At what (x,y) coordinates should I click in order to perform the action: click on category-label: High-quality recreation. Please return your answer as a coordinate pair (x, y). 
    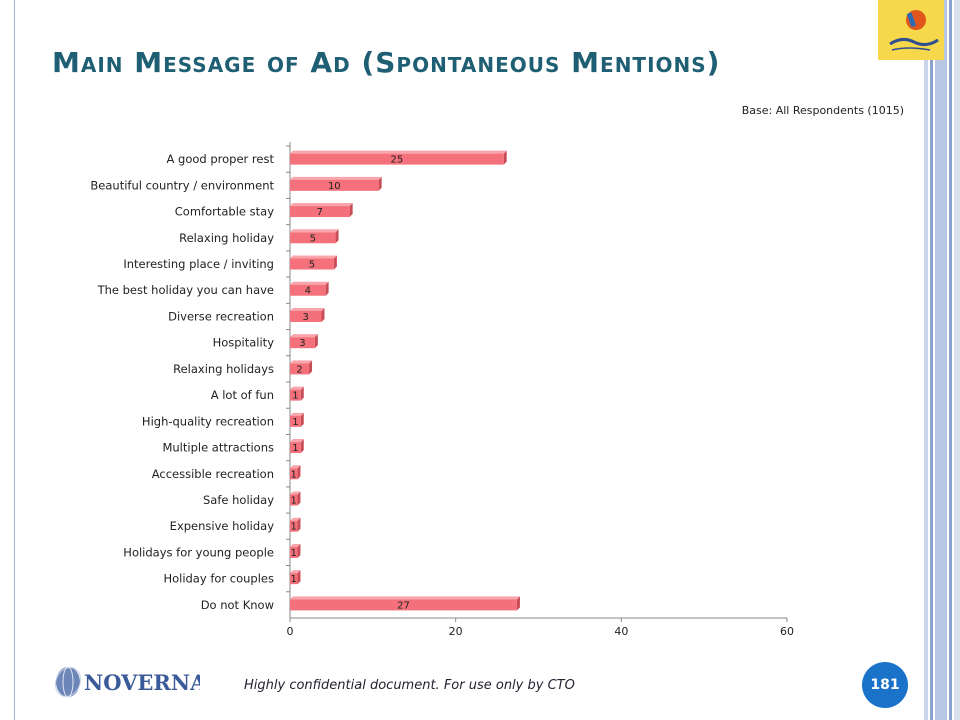
    Looking at the image, I should click on (208, 421).